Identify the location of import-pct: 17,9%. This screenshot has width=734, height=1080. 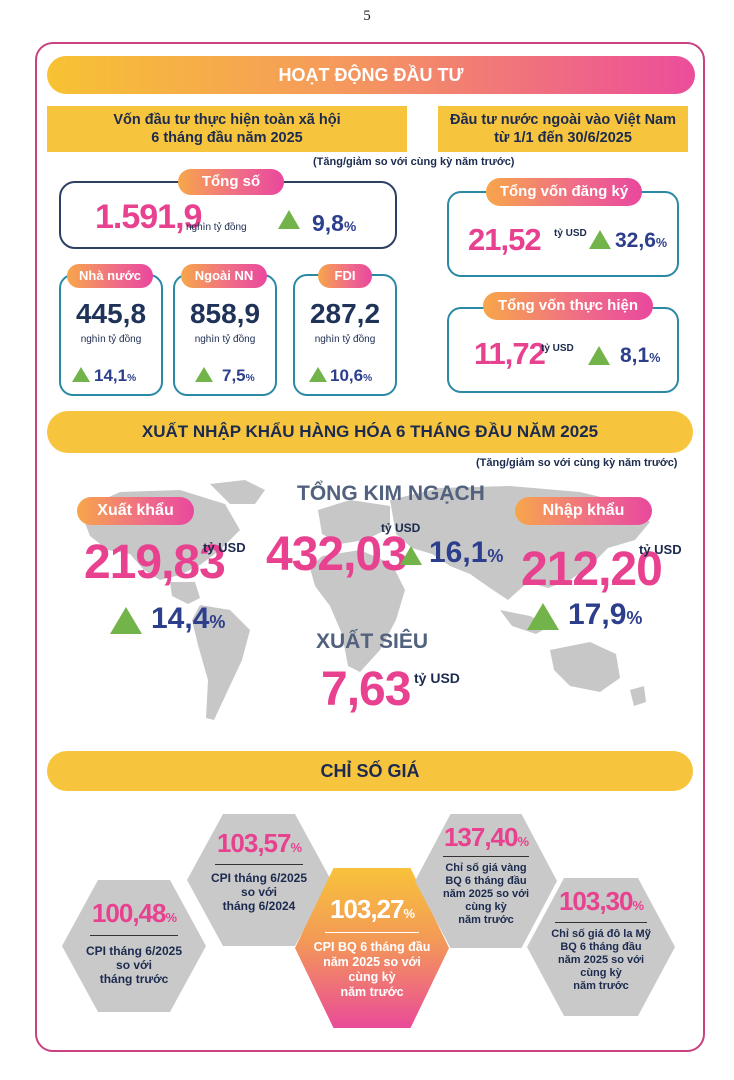
(605, 615).